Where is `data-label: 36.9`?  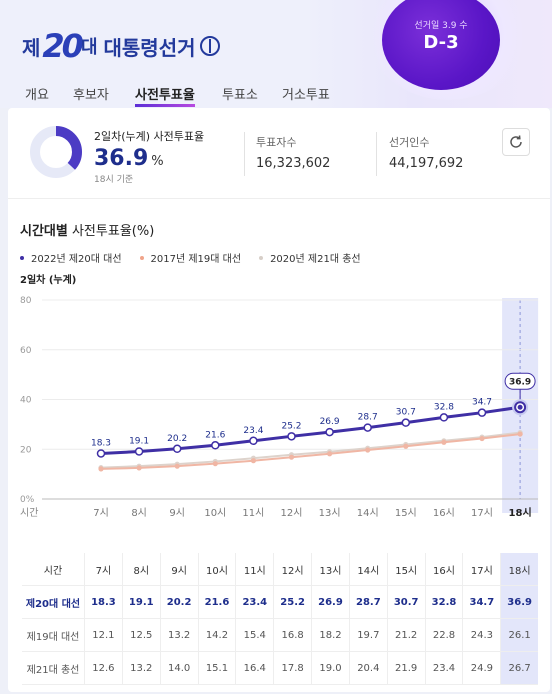
data-label: 36.9 is located at coordinates (520, 383).